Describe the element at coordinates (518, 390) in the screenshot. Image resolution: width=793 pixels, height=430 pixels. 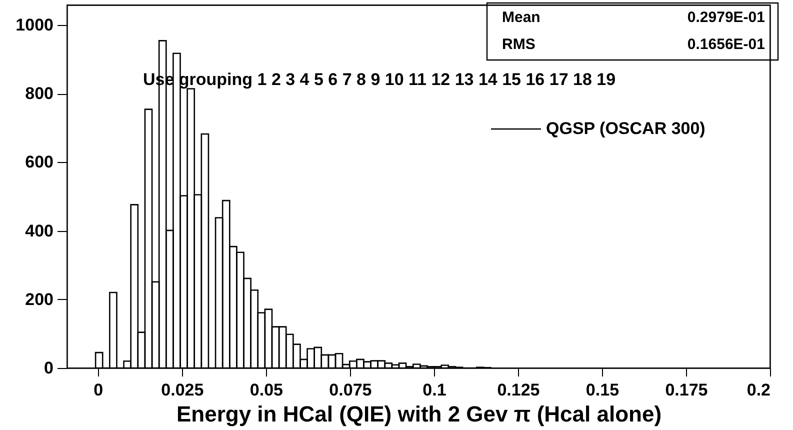
I see `x-tick-label: 0.125` at that location.